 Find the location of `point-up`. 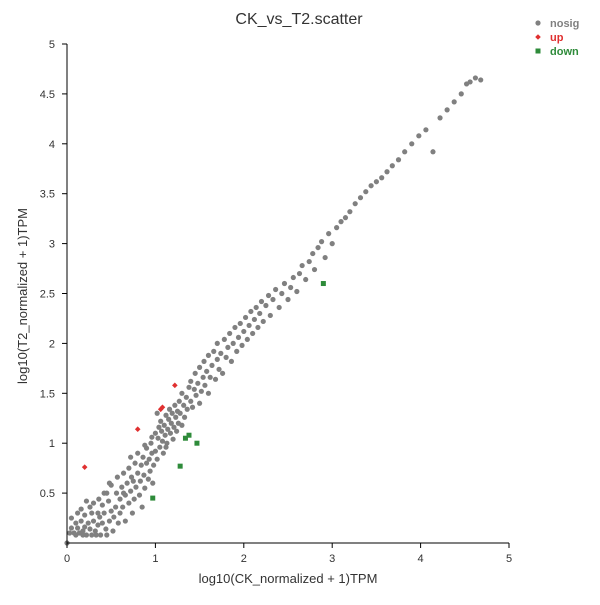

point-up is located at coordinates (160, 409).